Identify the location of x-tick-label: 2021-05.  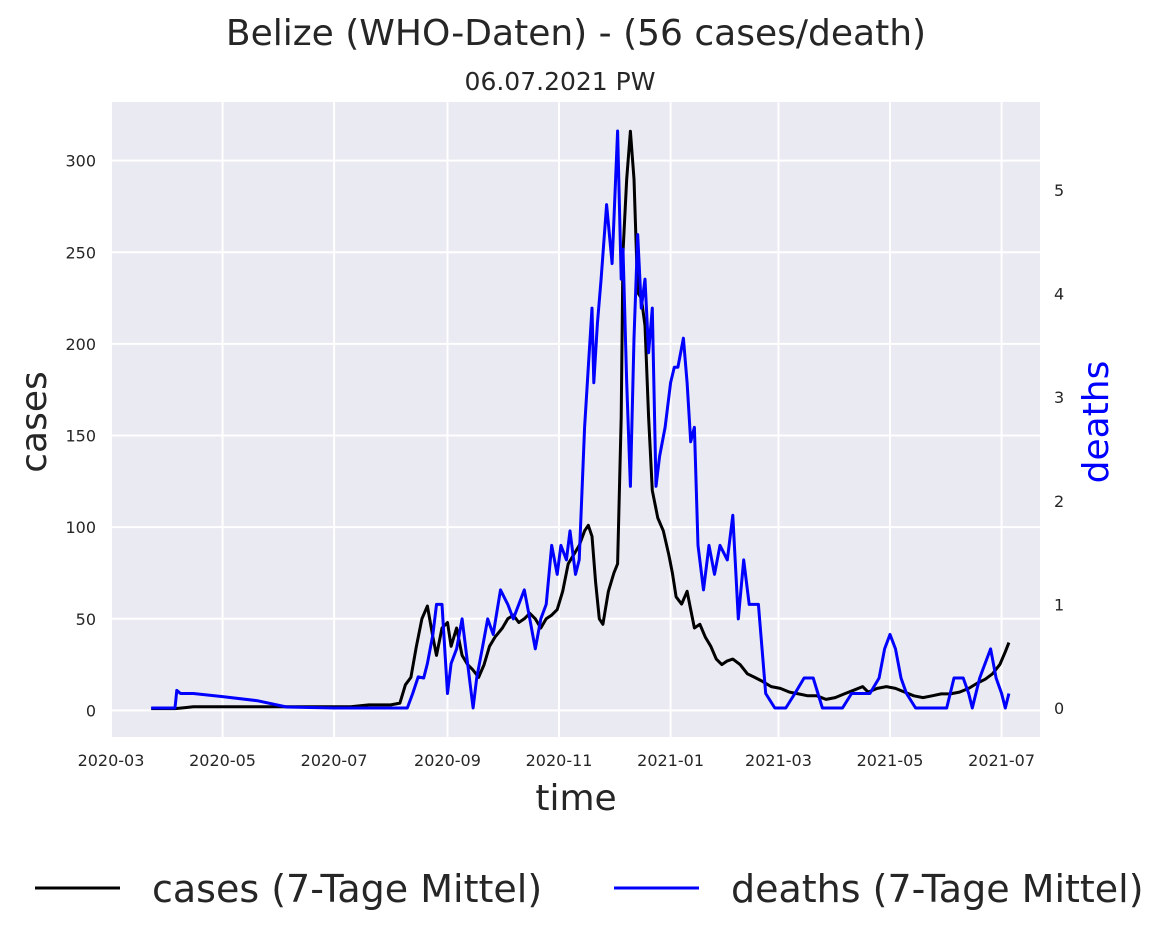
(890, 760).